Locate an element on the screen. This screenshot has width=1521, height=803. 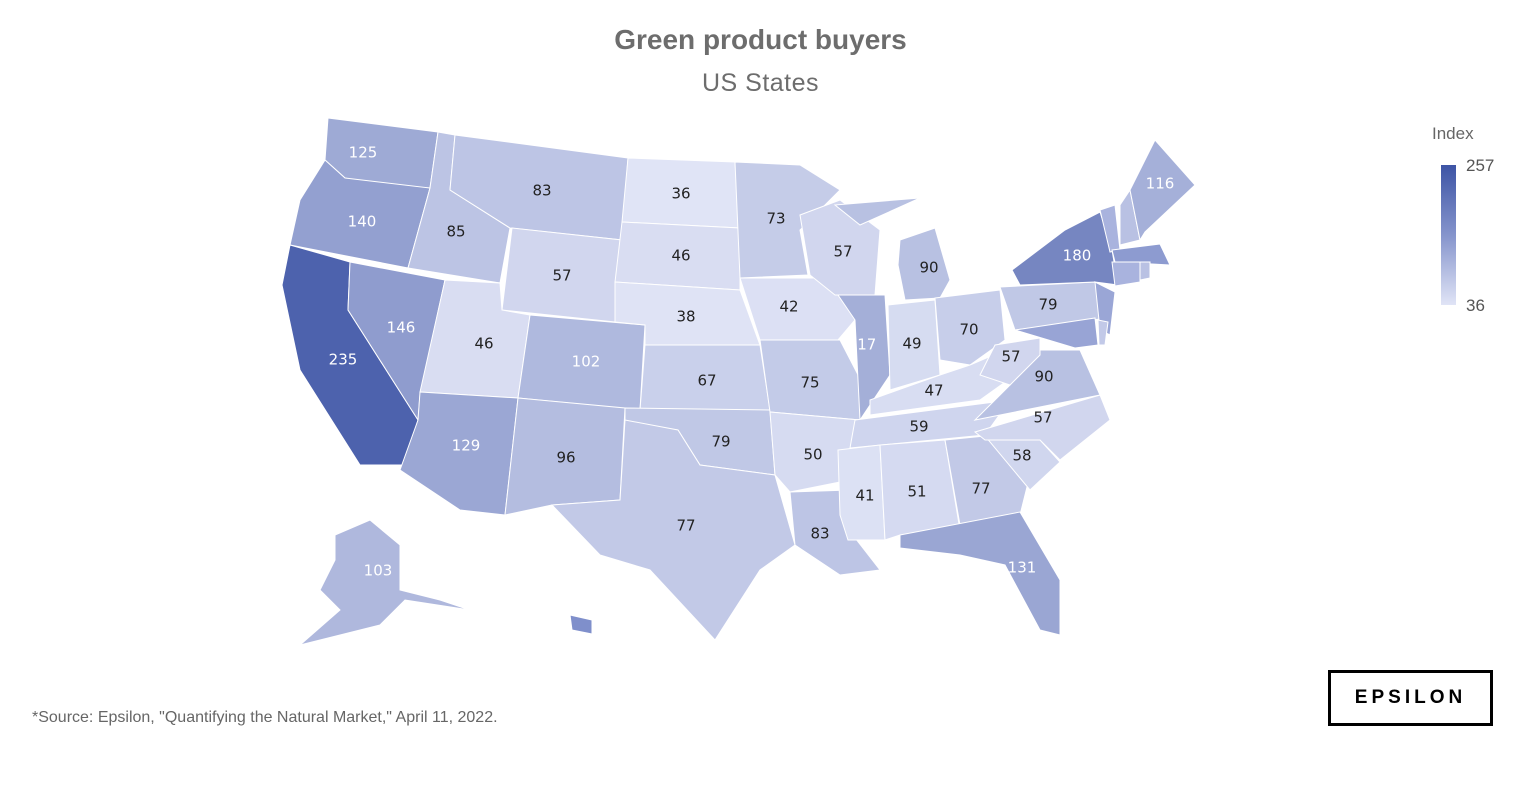
state-value-label-in: 49 is located at coordinates (911, 344).